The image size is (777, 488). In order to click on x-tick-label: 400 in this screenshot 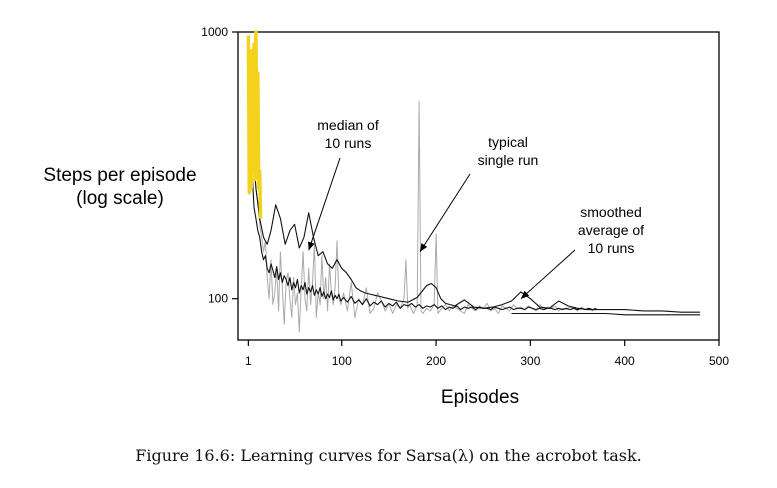, I will do `click(625, 361)`.